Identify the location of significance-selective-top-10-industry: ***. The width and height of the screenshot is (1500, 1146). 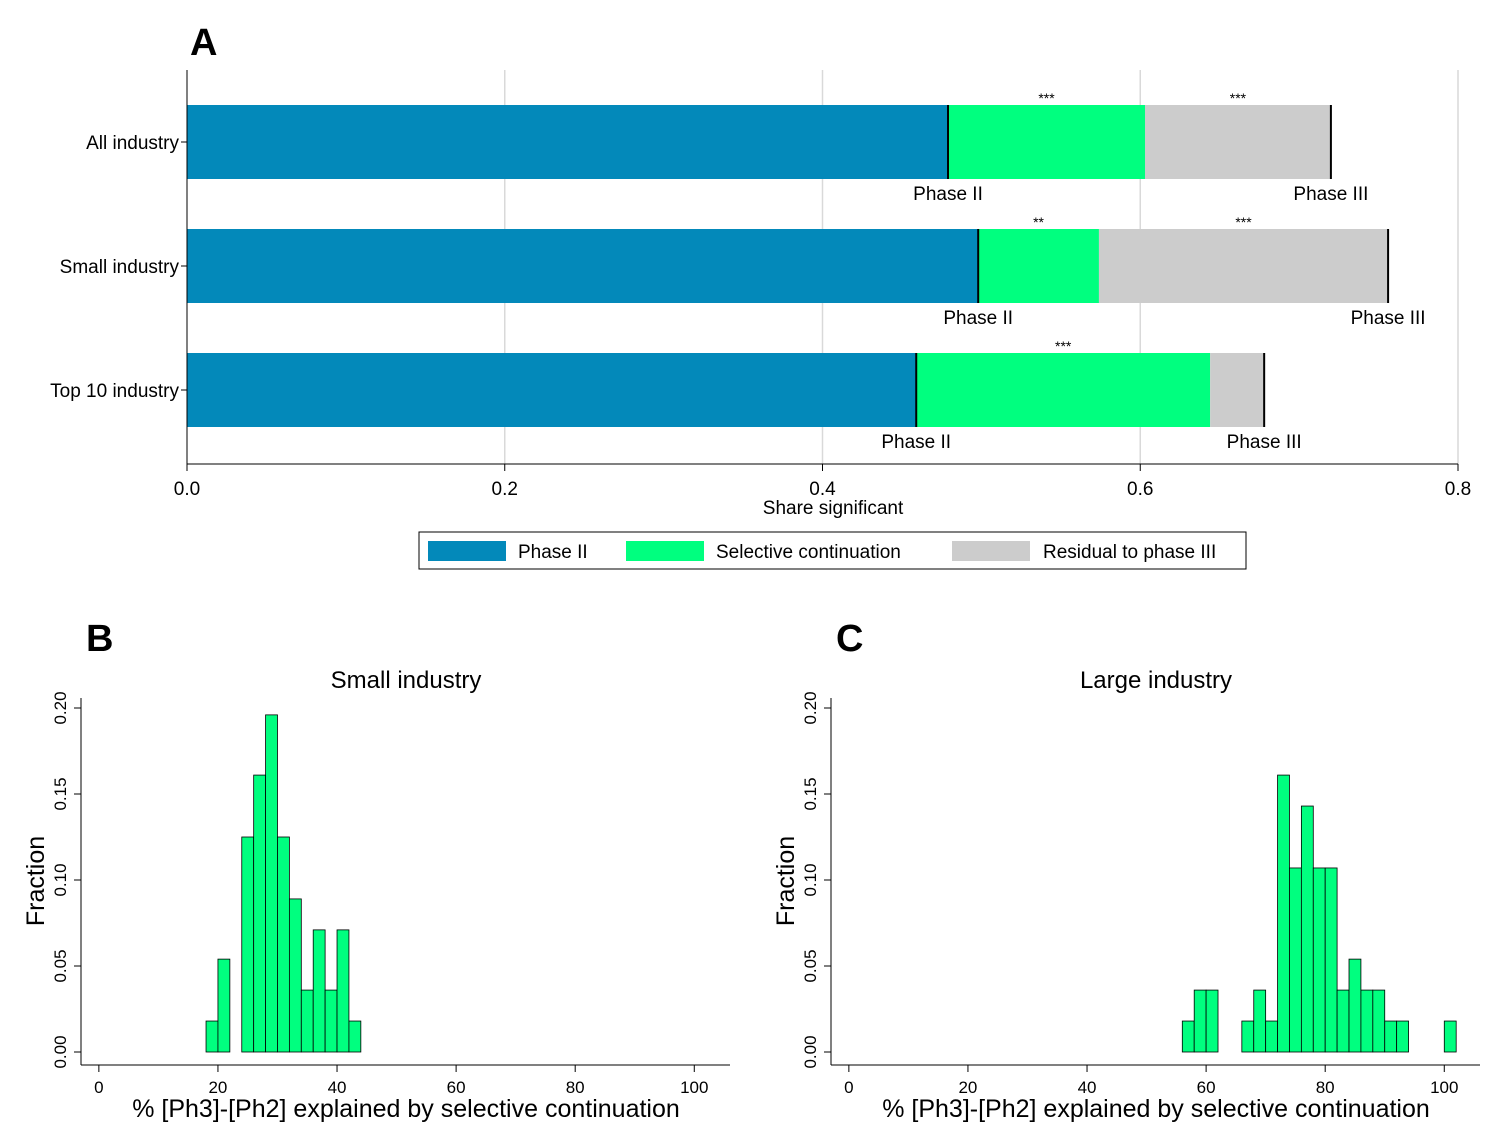
(1063, 346).